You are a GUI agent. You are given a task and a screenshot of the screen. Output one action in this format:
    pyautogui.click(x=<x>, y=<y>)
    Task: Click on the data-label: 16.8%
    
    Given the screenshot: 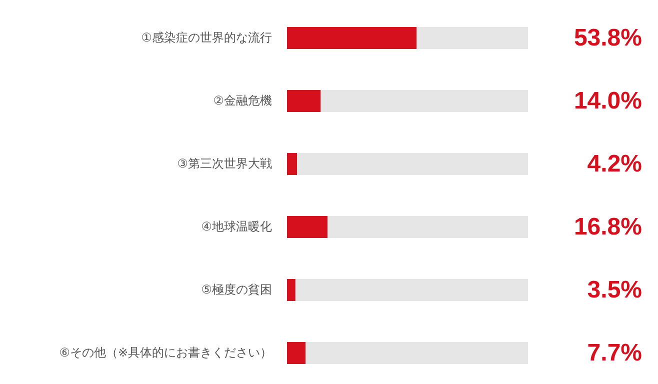 What is the action you would take?
    pyautogui.click(x=608, y=226)
    